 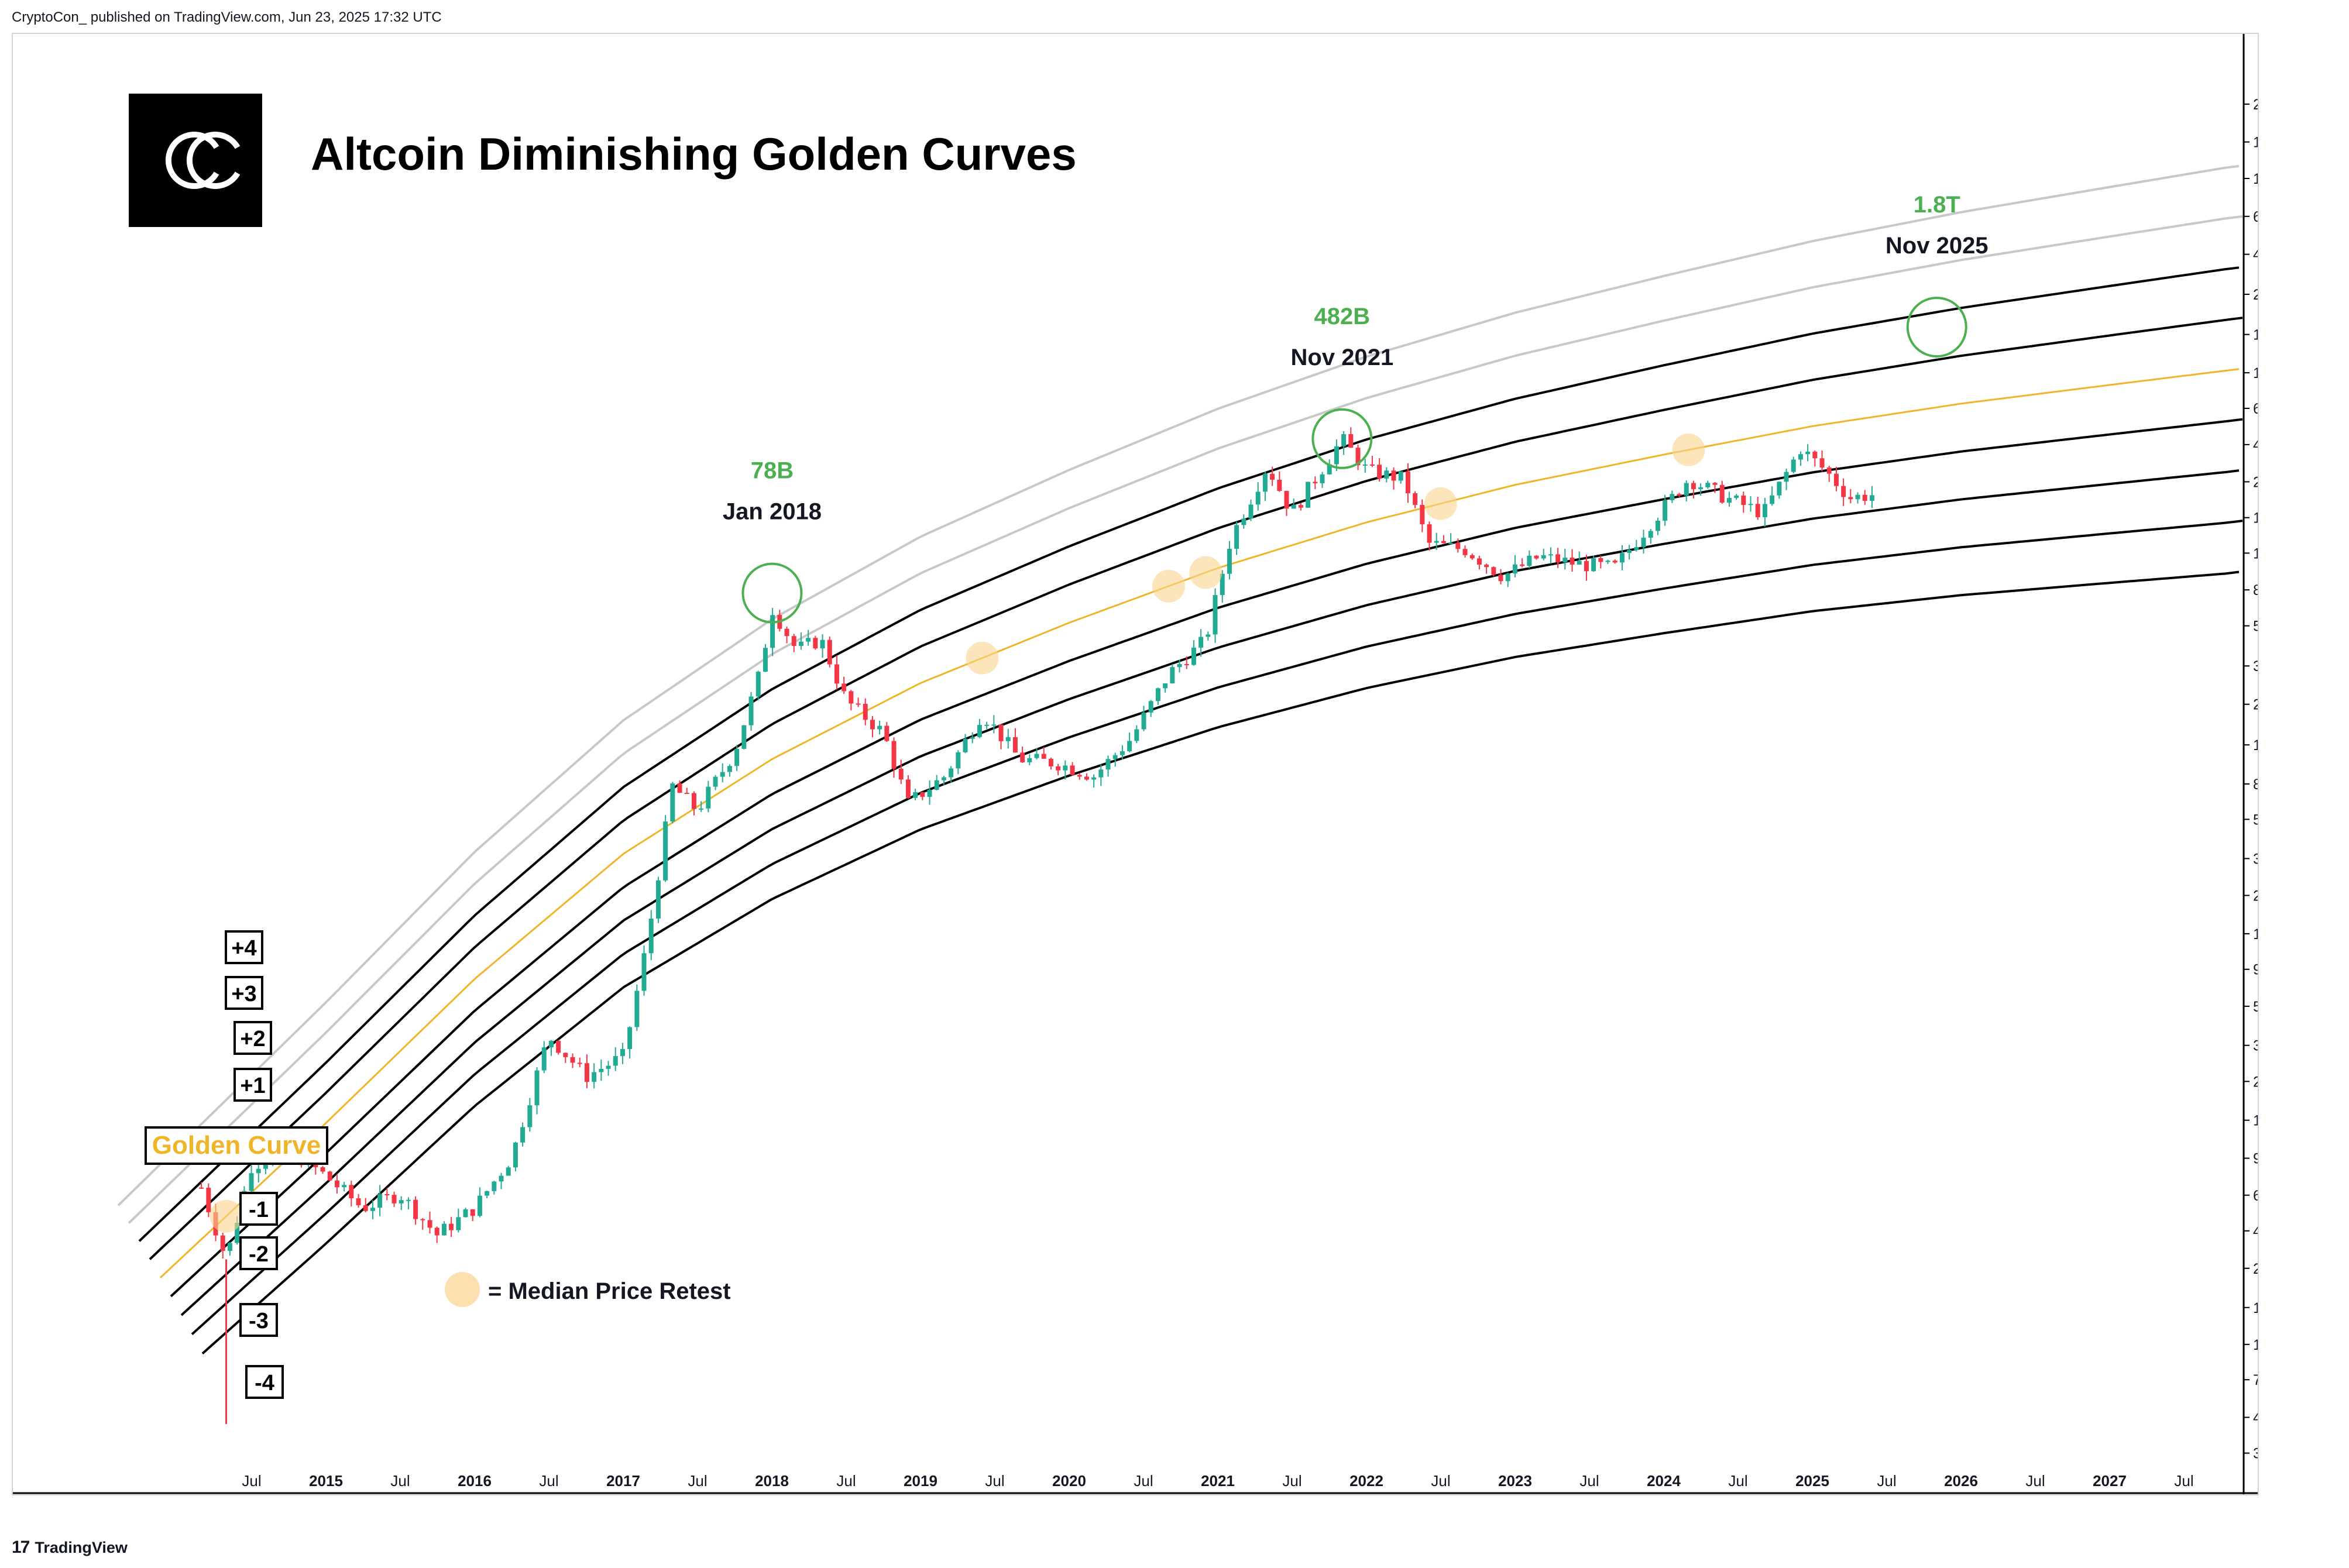 What do you see at coordinates (226, 1216) in the screenshot?
I see `median-retest-dot` at bounding box center [226, 1216].